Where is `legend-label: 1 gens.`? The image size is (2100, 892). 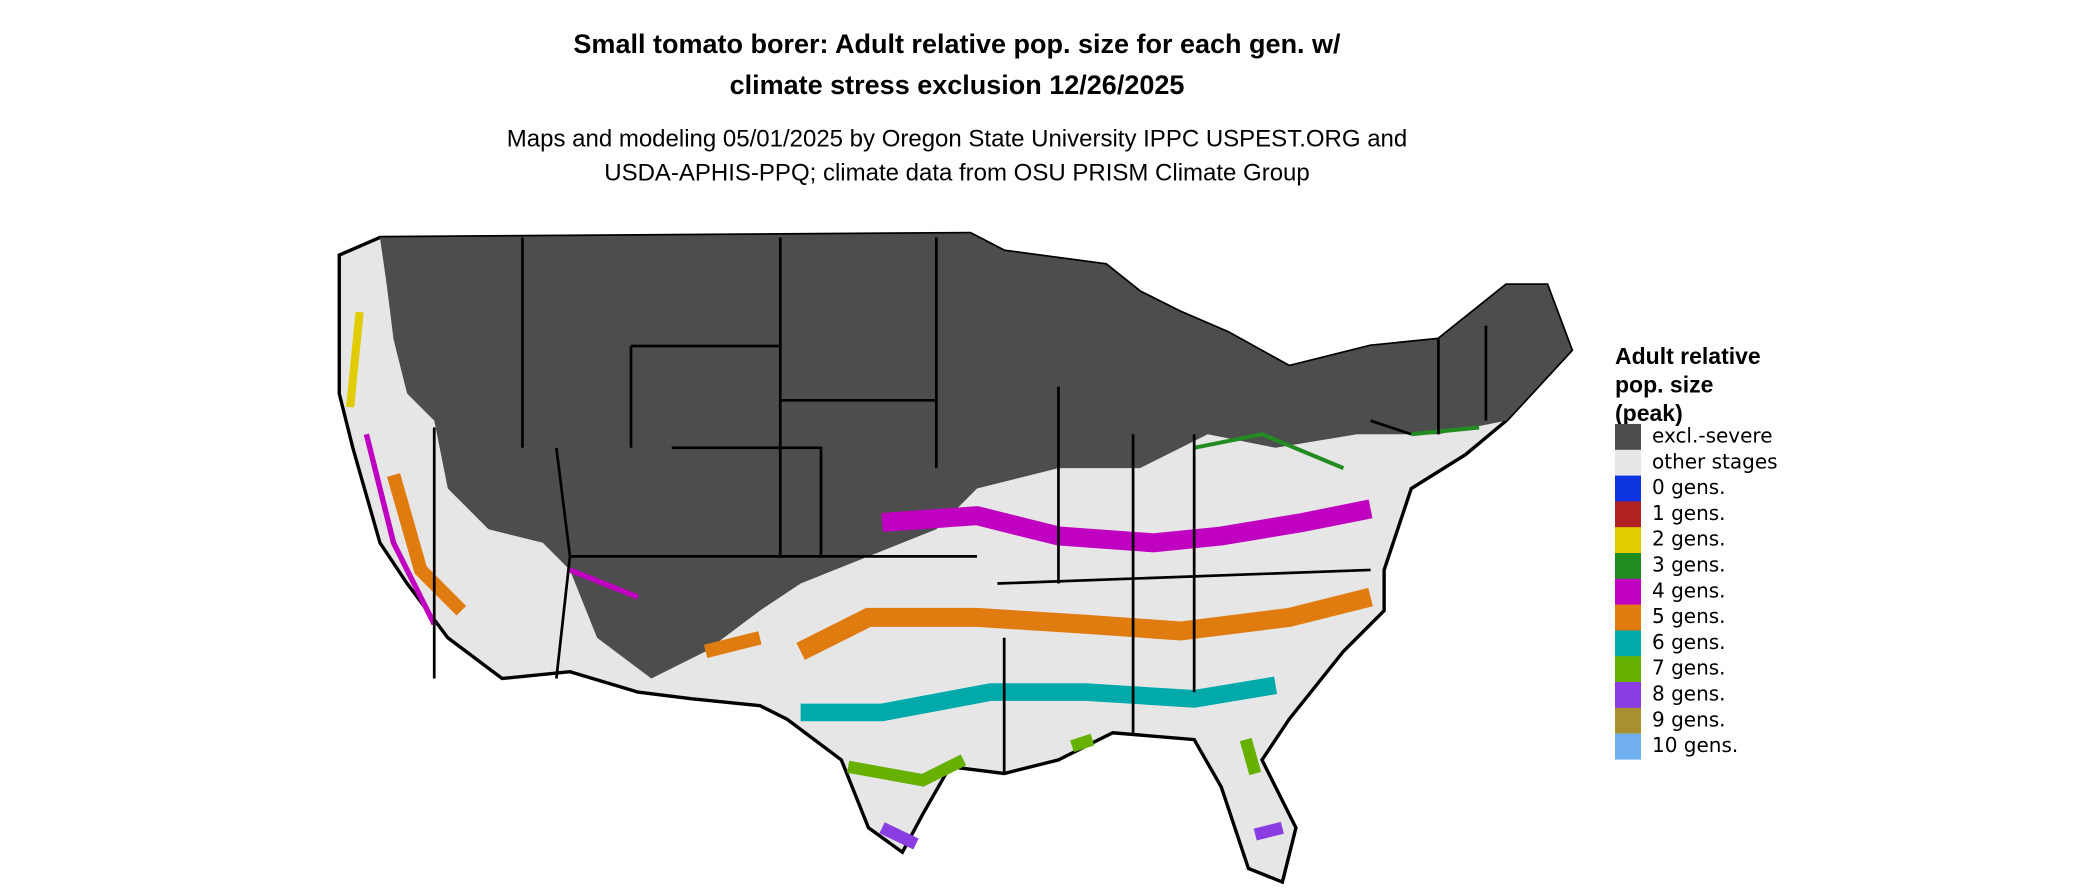
legend-label: 1 gens. is located at coordinates (1689, 513).